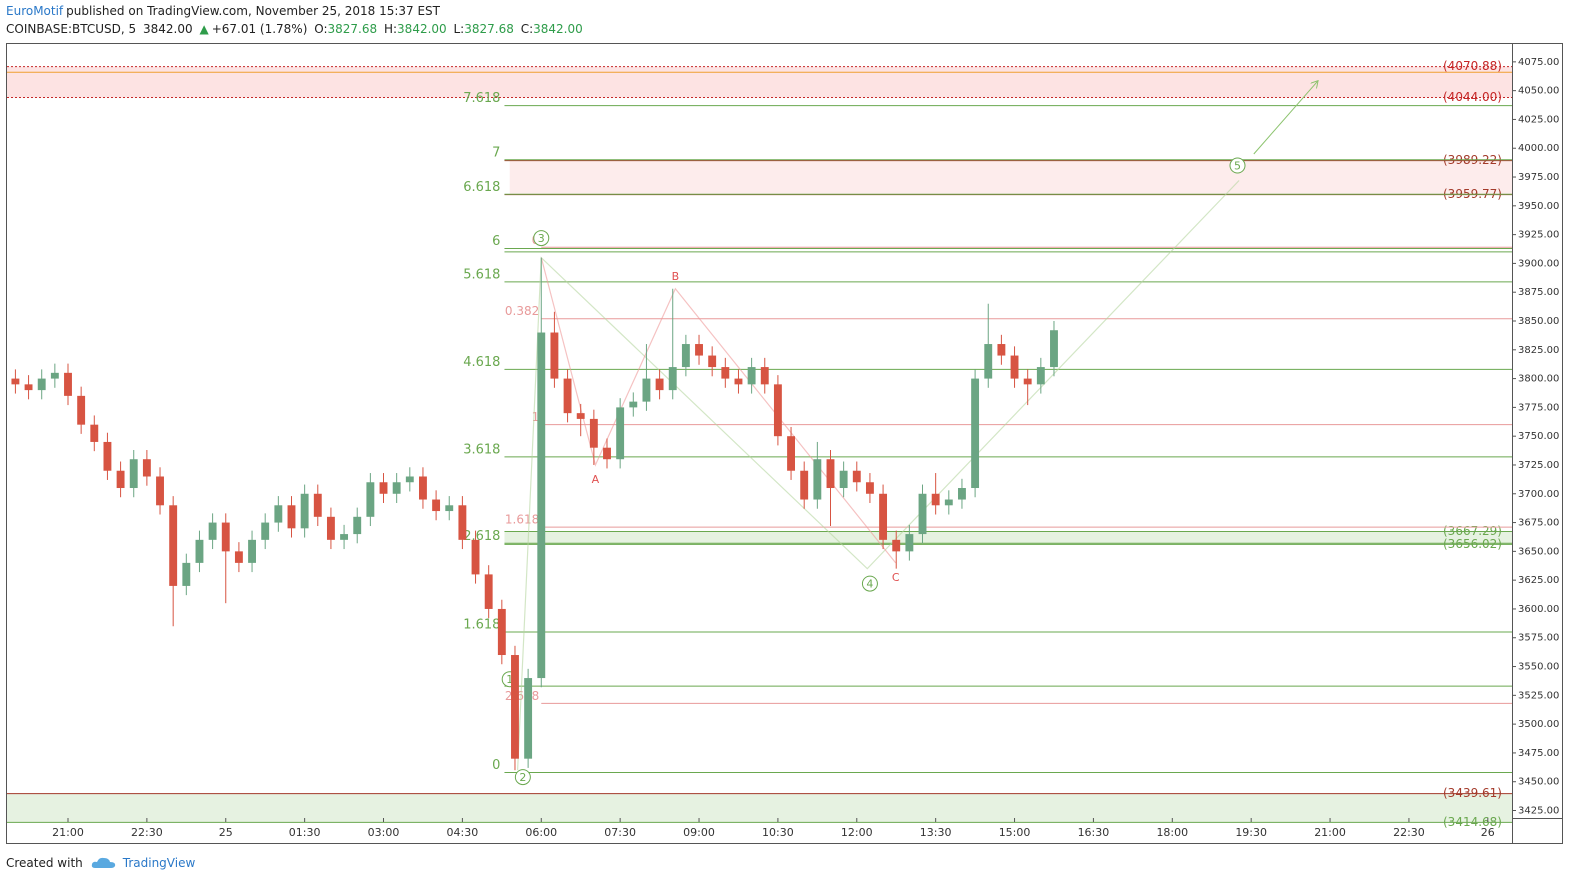 This screenshot has height=892, width=1588. What do you see at coordinates (384, 832) in the screenshot?
I see `x-tick-label: 03:00` at bounding box center [384, 832].